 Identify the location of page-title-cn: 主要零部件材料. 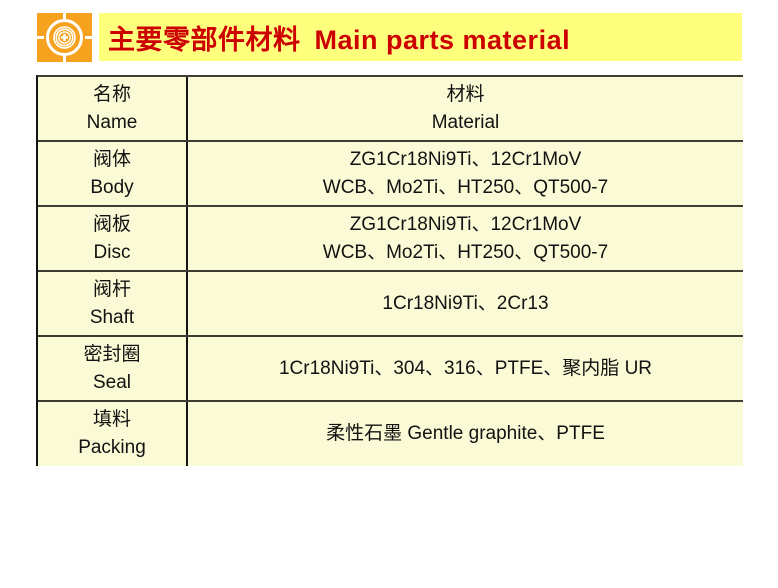
(204, 39).